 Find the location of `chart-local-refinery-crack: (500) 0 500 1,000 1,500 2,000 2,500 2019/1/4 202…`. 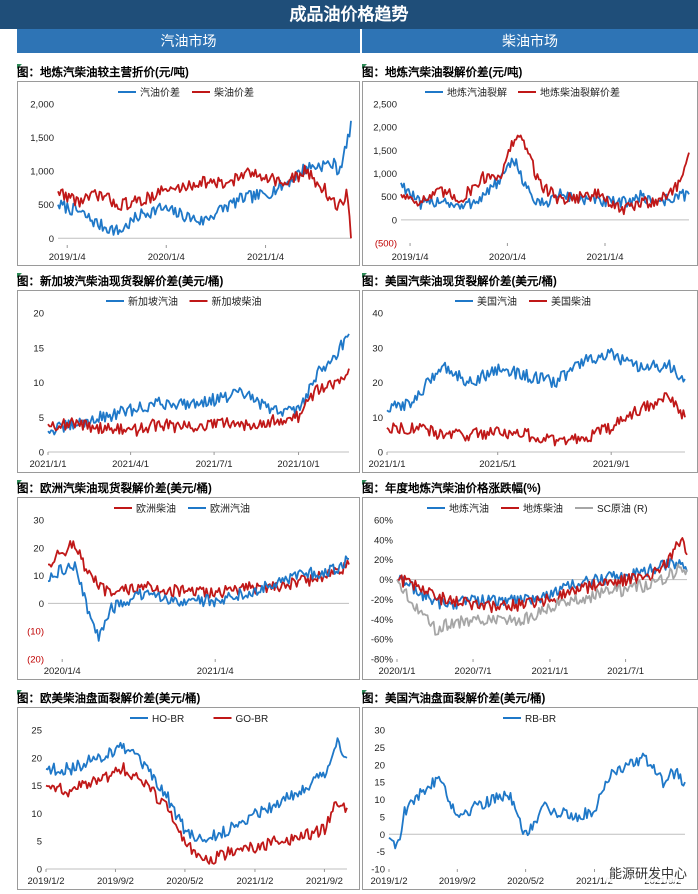

chart-local-refinery-crack: (500) 0 500 1,000 1,500 2,000 2,500 2019/1/4 202… is located at coordinates (531, 174).